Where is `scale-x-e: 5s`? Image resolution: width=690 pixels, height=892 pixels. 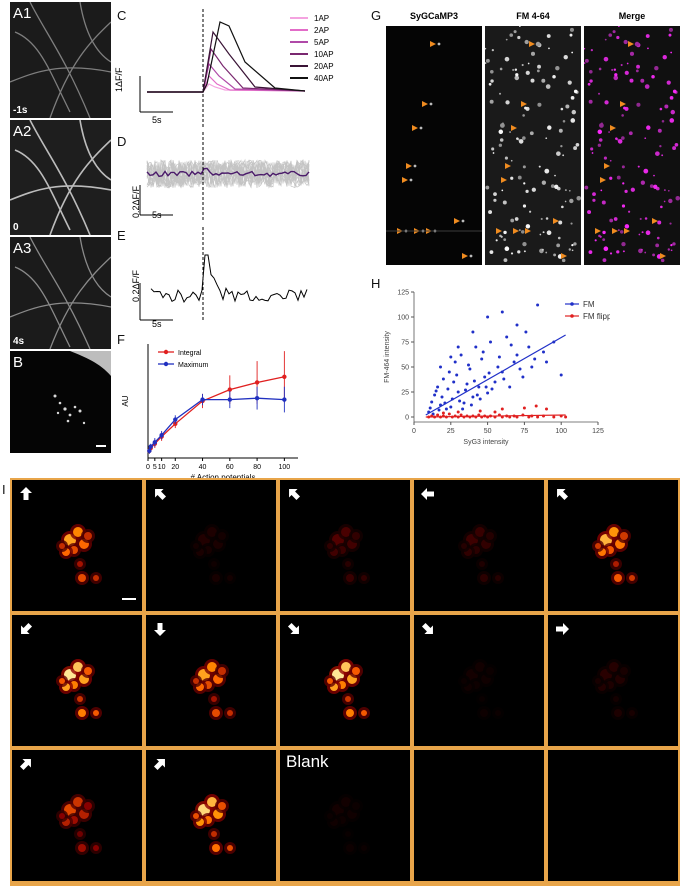 scale-x-e: 5s is located at coordinates (157, 324).